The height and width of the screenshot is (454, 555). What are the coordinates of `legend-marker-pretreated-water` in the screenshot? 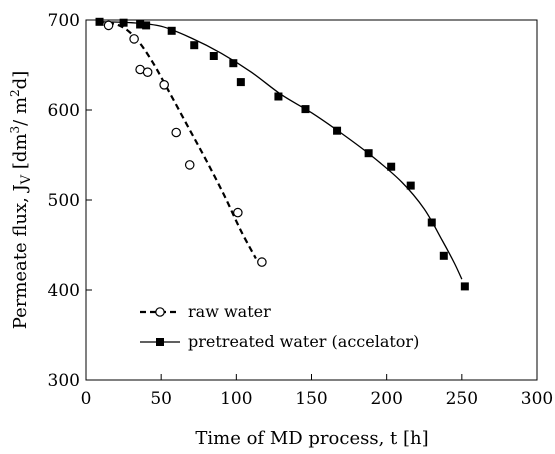 It's located at (160, 342).